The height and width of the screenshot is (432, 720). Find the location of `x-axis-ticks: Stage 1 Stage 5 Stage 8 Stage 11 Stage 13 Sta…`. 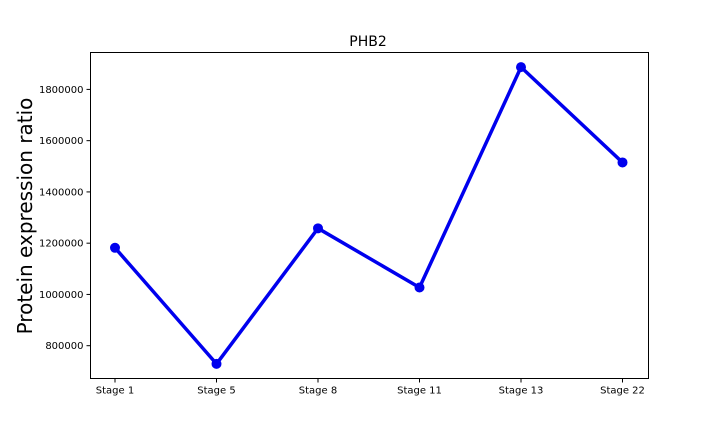

x-axis-ticks: Stage 1 Stage 5 Stage 8 Stage 11 Stage 13 Sta… is located at coordinates (370, 387).